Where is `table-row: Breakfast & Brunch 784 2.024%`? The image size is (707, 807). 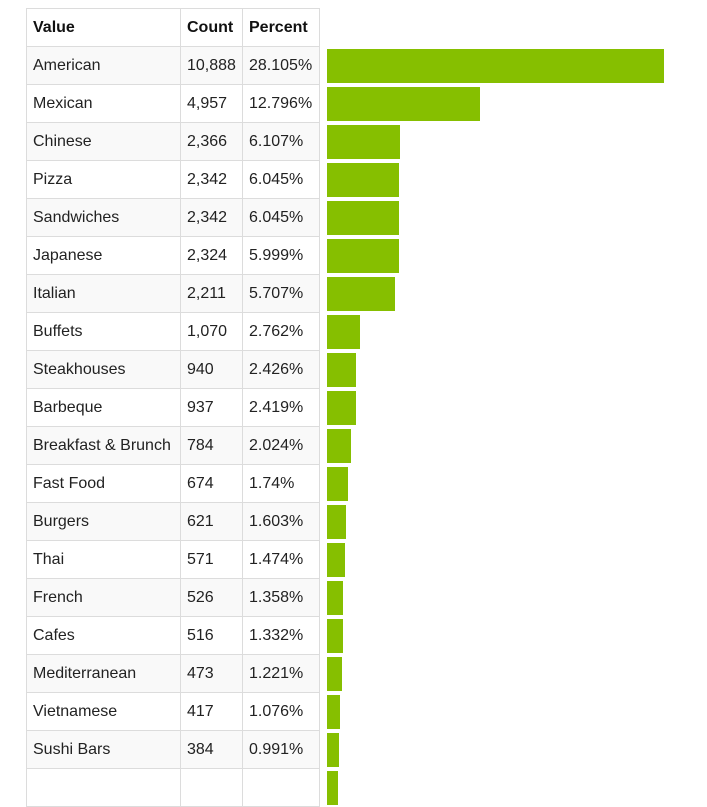 table-row: Breakfast & Brunch 784 2.024% is located at coordinates (347, 445).